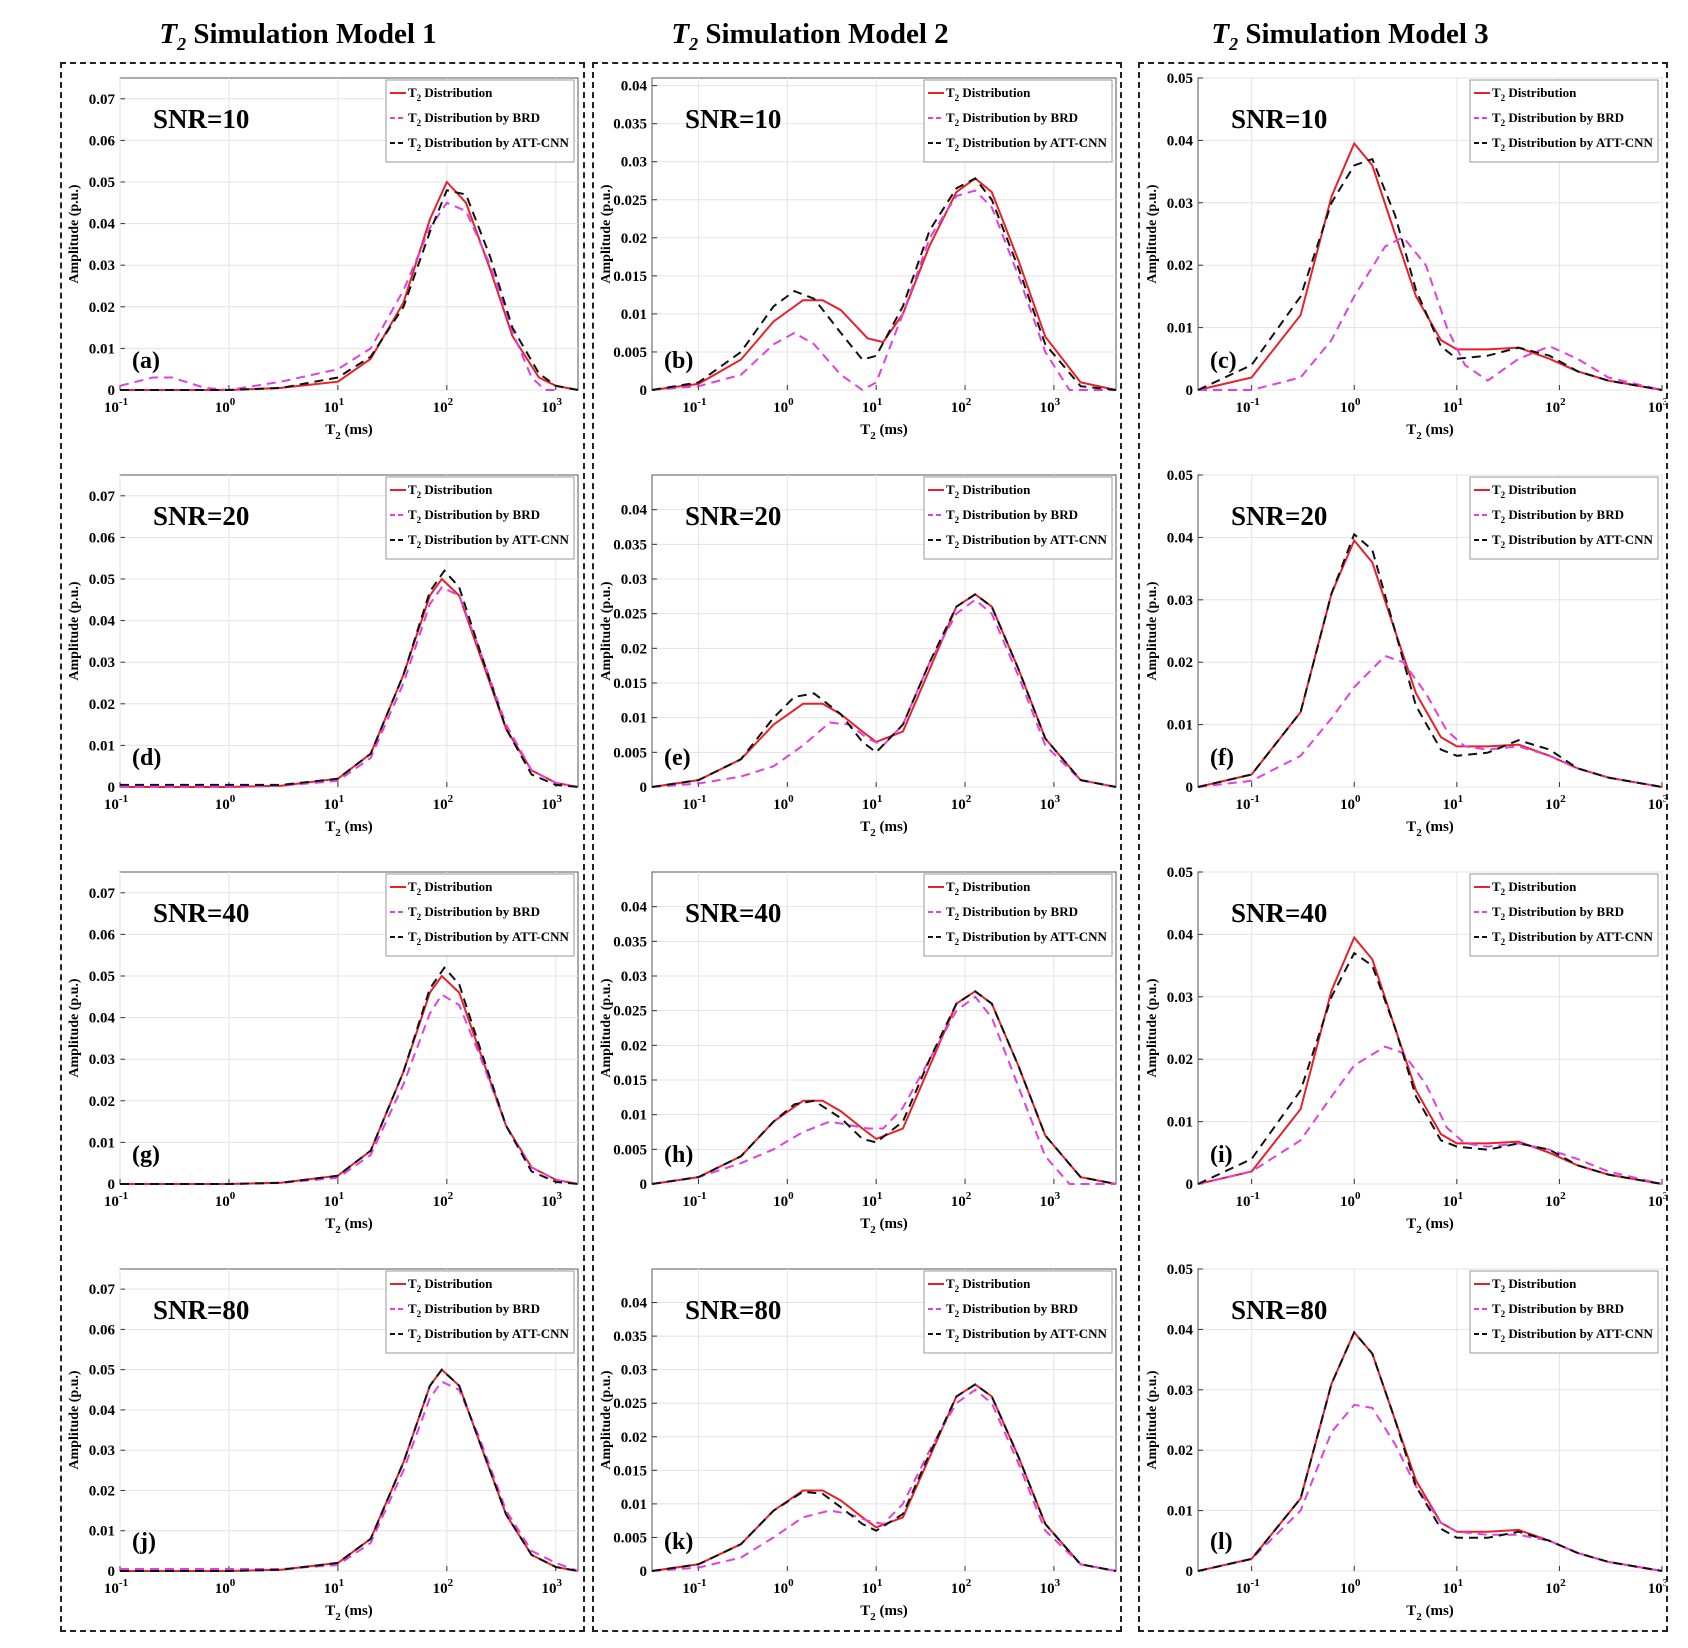 This screenshot has width=1688, height=1648. I want to click on y-tick-label: 0.07, so click(102, 894).